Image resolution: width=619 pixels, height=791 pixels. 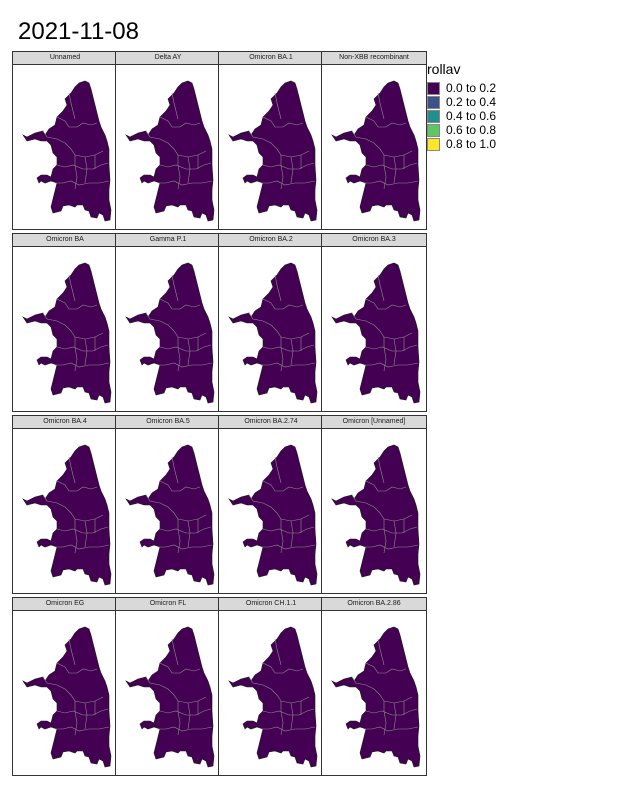 I want to click on facet-panel: Omicron BA.2, so click(x=271, y=323).